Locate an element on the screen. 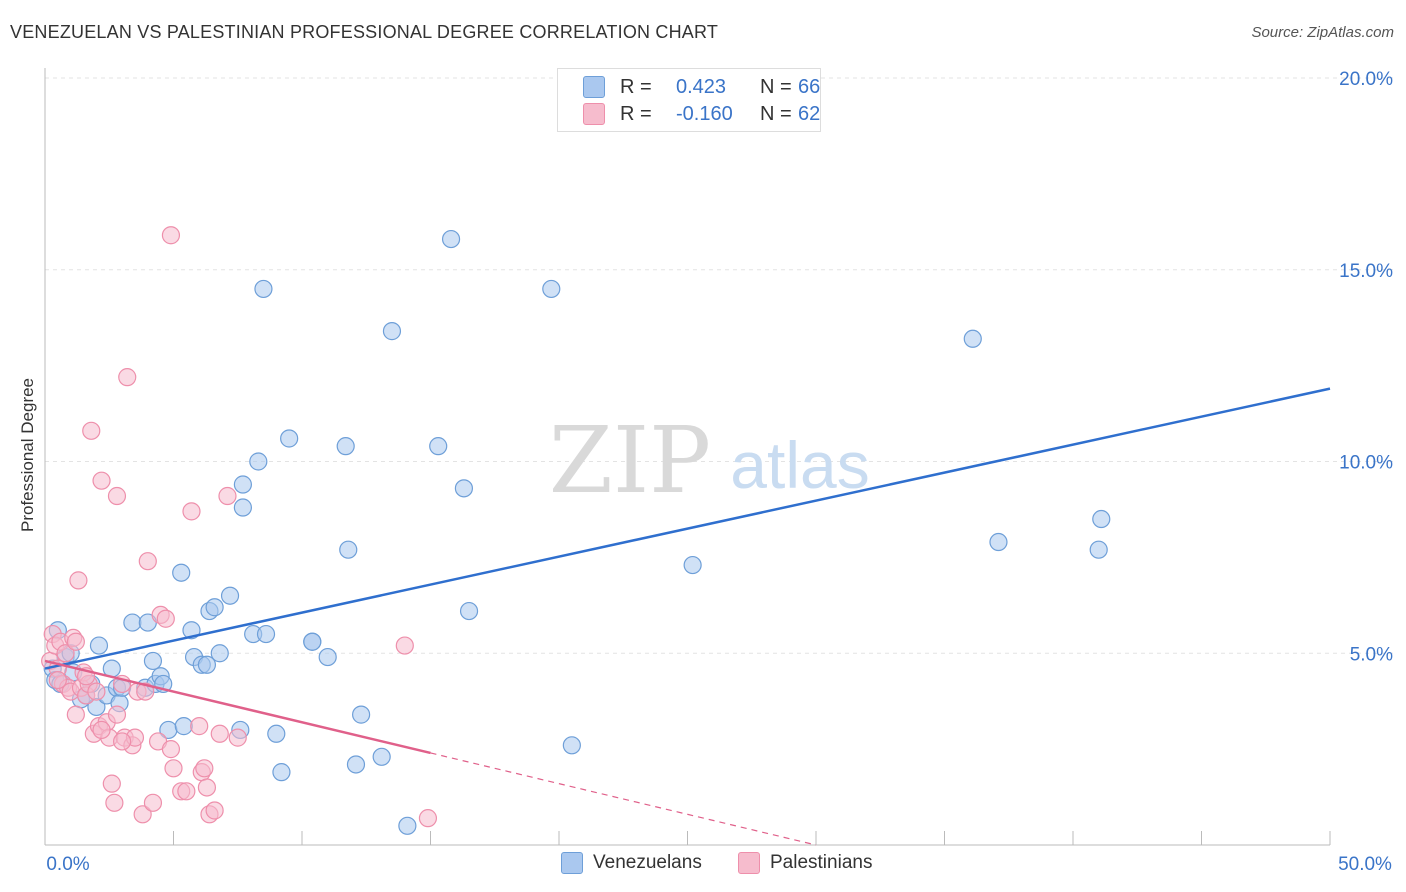 This screenshot has width=1406, height=892. palestinian-trend-extension is located at coordinates (623, 799).